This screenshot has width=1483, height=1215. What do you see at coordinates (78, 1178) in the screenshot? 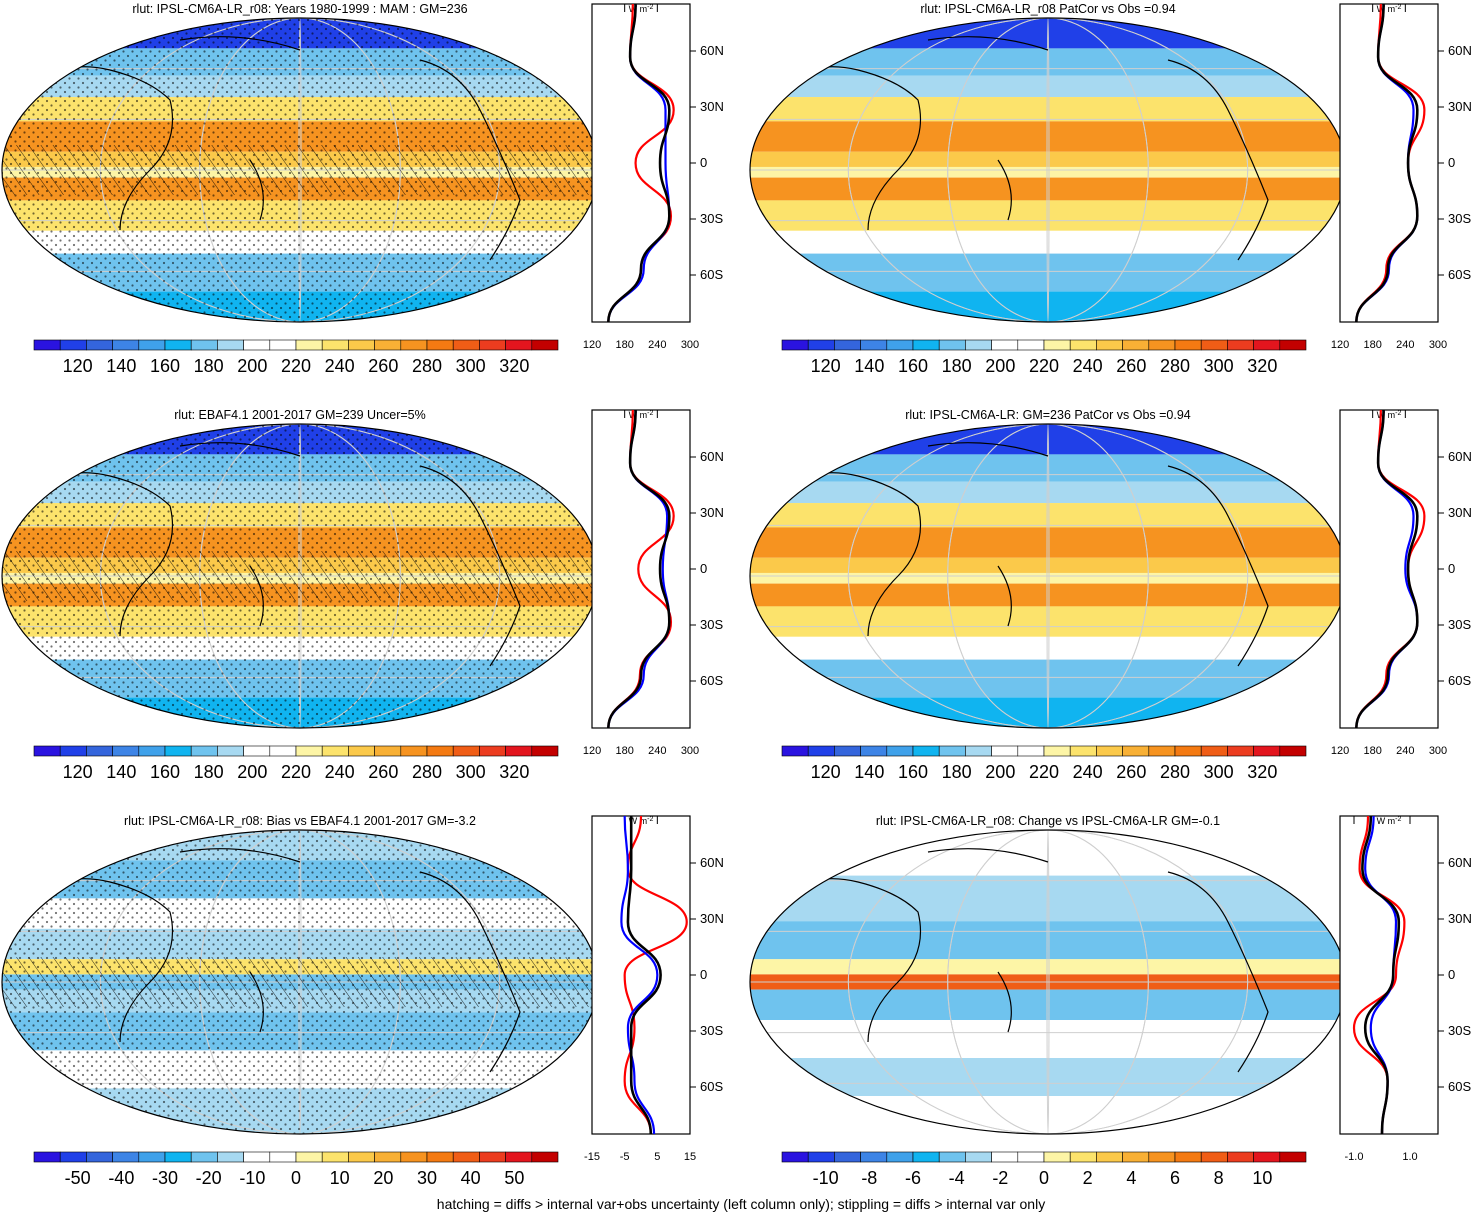
I see `colorbar-label: -50` at bounding box center [78, 1178].